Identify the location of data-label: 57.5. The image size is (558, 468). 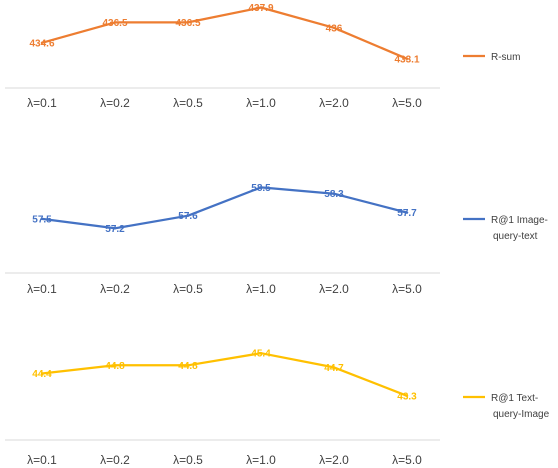
(42, 219).